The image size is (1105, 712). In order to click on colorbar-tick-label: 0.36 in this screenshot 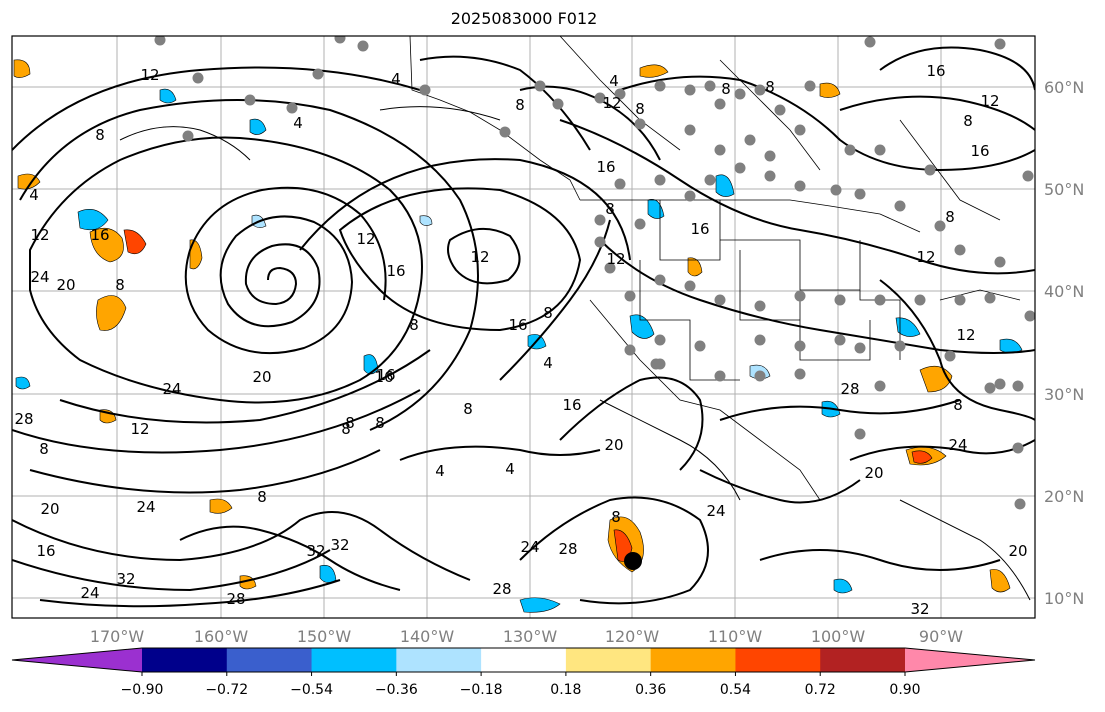, I will do `click(650, 690)`.